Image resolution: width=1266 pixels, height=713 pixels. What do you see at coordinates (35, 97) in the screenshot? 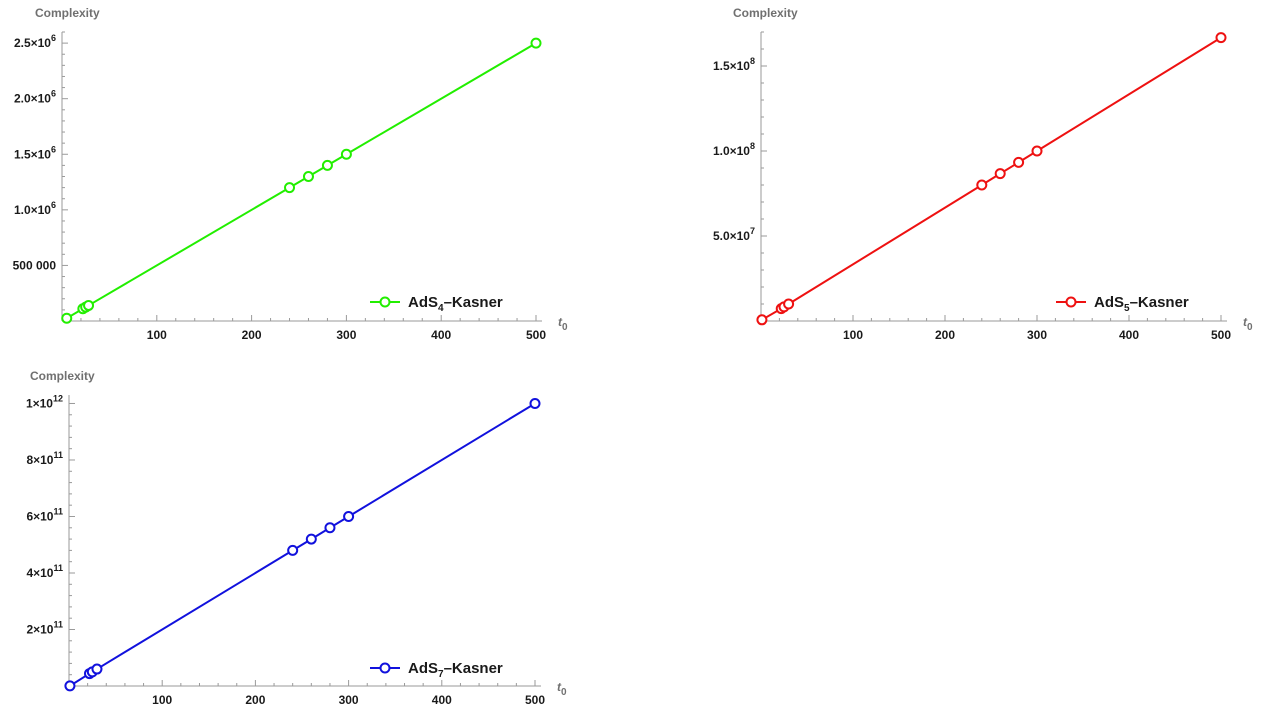
I see `y-tick-label: 2.0×10⁶` at bounding box center [35, 97].